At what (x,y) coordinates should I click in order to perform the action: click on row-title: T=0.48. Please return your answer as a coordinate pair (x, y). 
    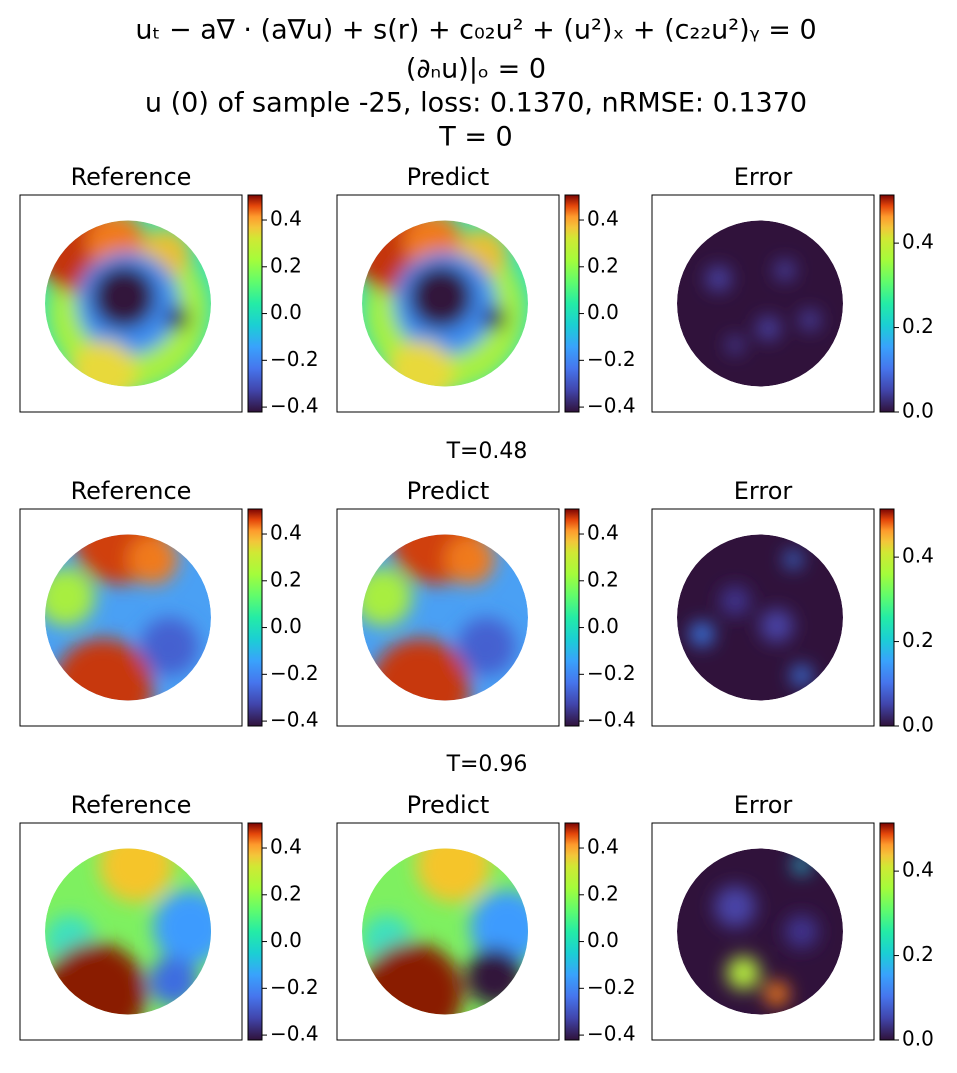
    Looking at the image, I should click on (487, 451).